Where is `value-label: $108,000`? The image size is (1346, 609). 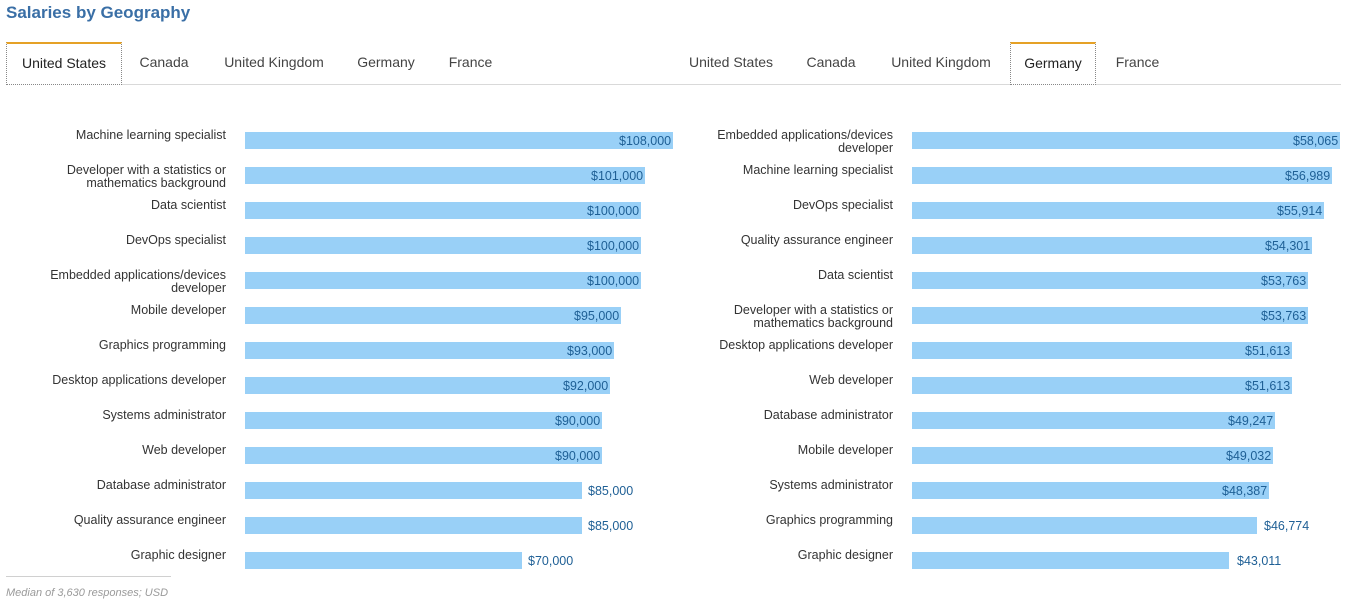
value-label: $108,000 is located at coordinates (645, 141).